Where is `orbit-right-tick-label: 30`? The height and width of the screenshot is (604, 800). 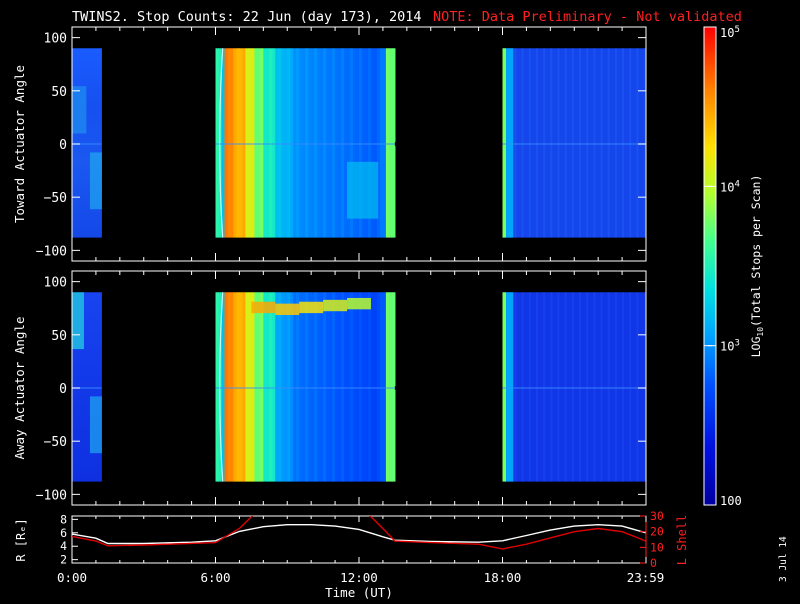
orbit-right-tick-label: 30 is located at coordinates (657, 516).